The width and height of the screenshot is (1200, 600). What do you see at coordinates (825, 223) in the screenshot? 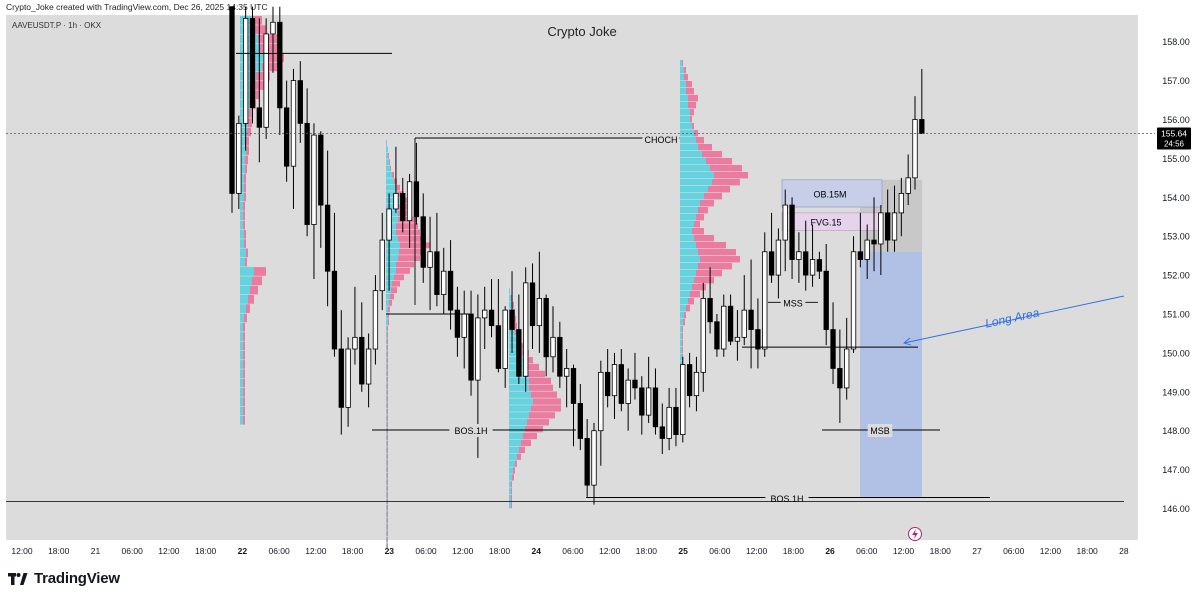
I see `fvg-15-label-group: FVG.15` at bounding box center [825, 223].